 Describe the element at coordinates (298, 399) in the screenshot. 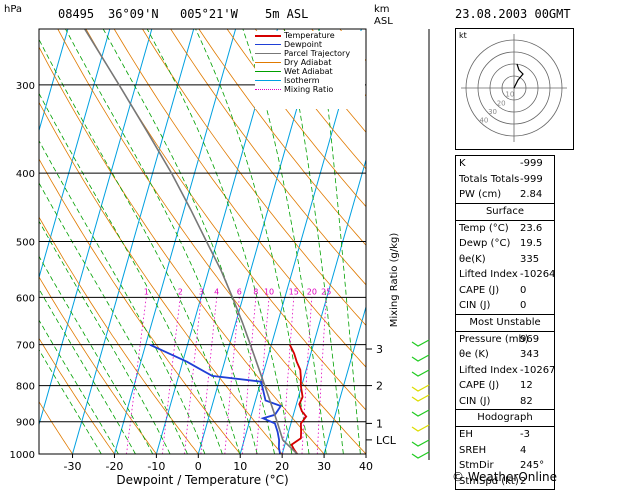

I see `temperature-line` at that location.